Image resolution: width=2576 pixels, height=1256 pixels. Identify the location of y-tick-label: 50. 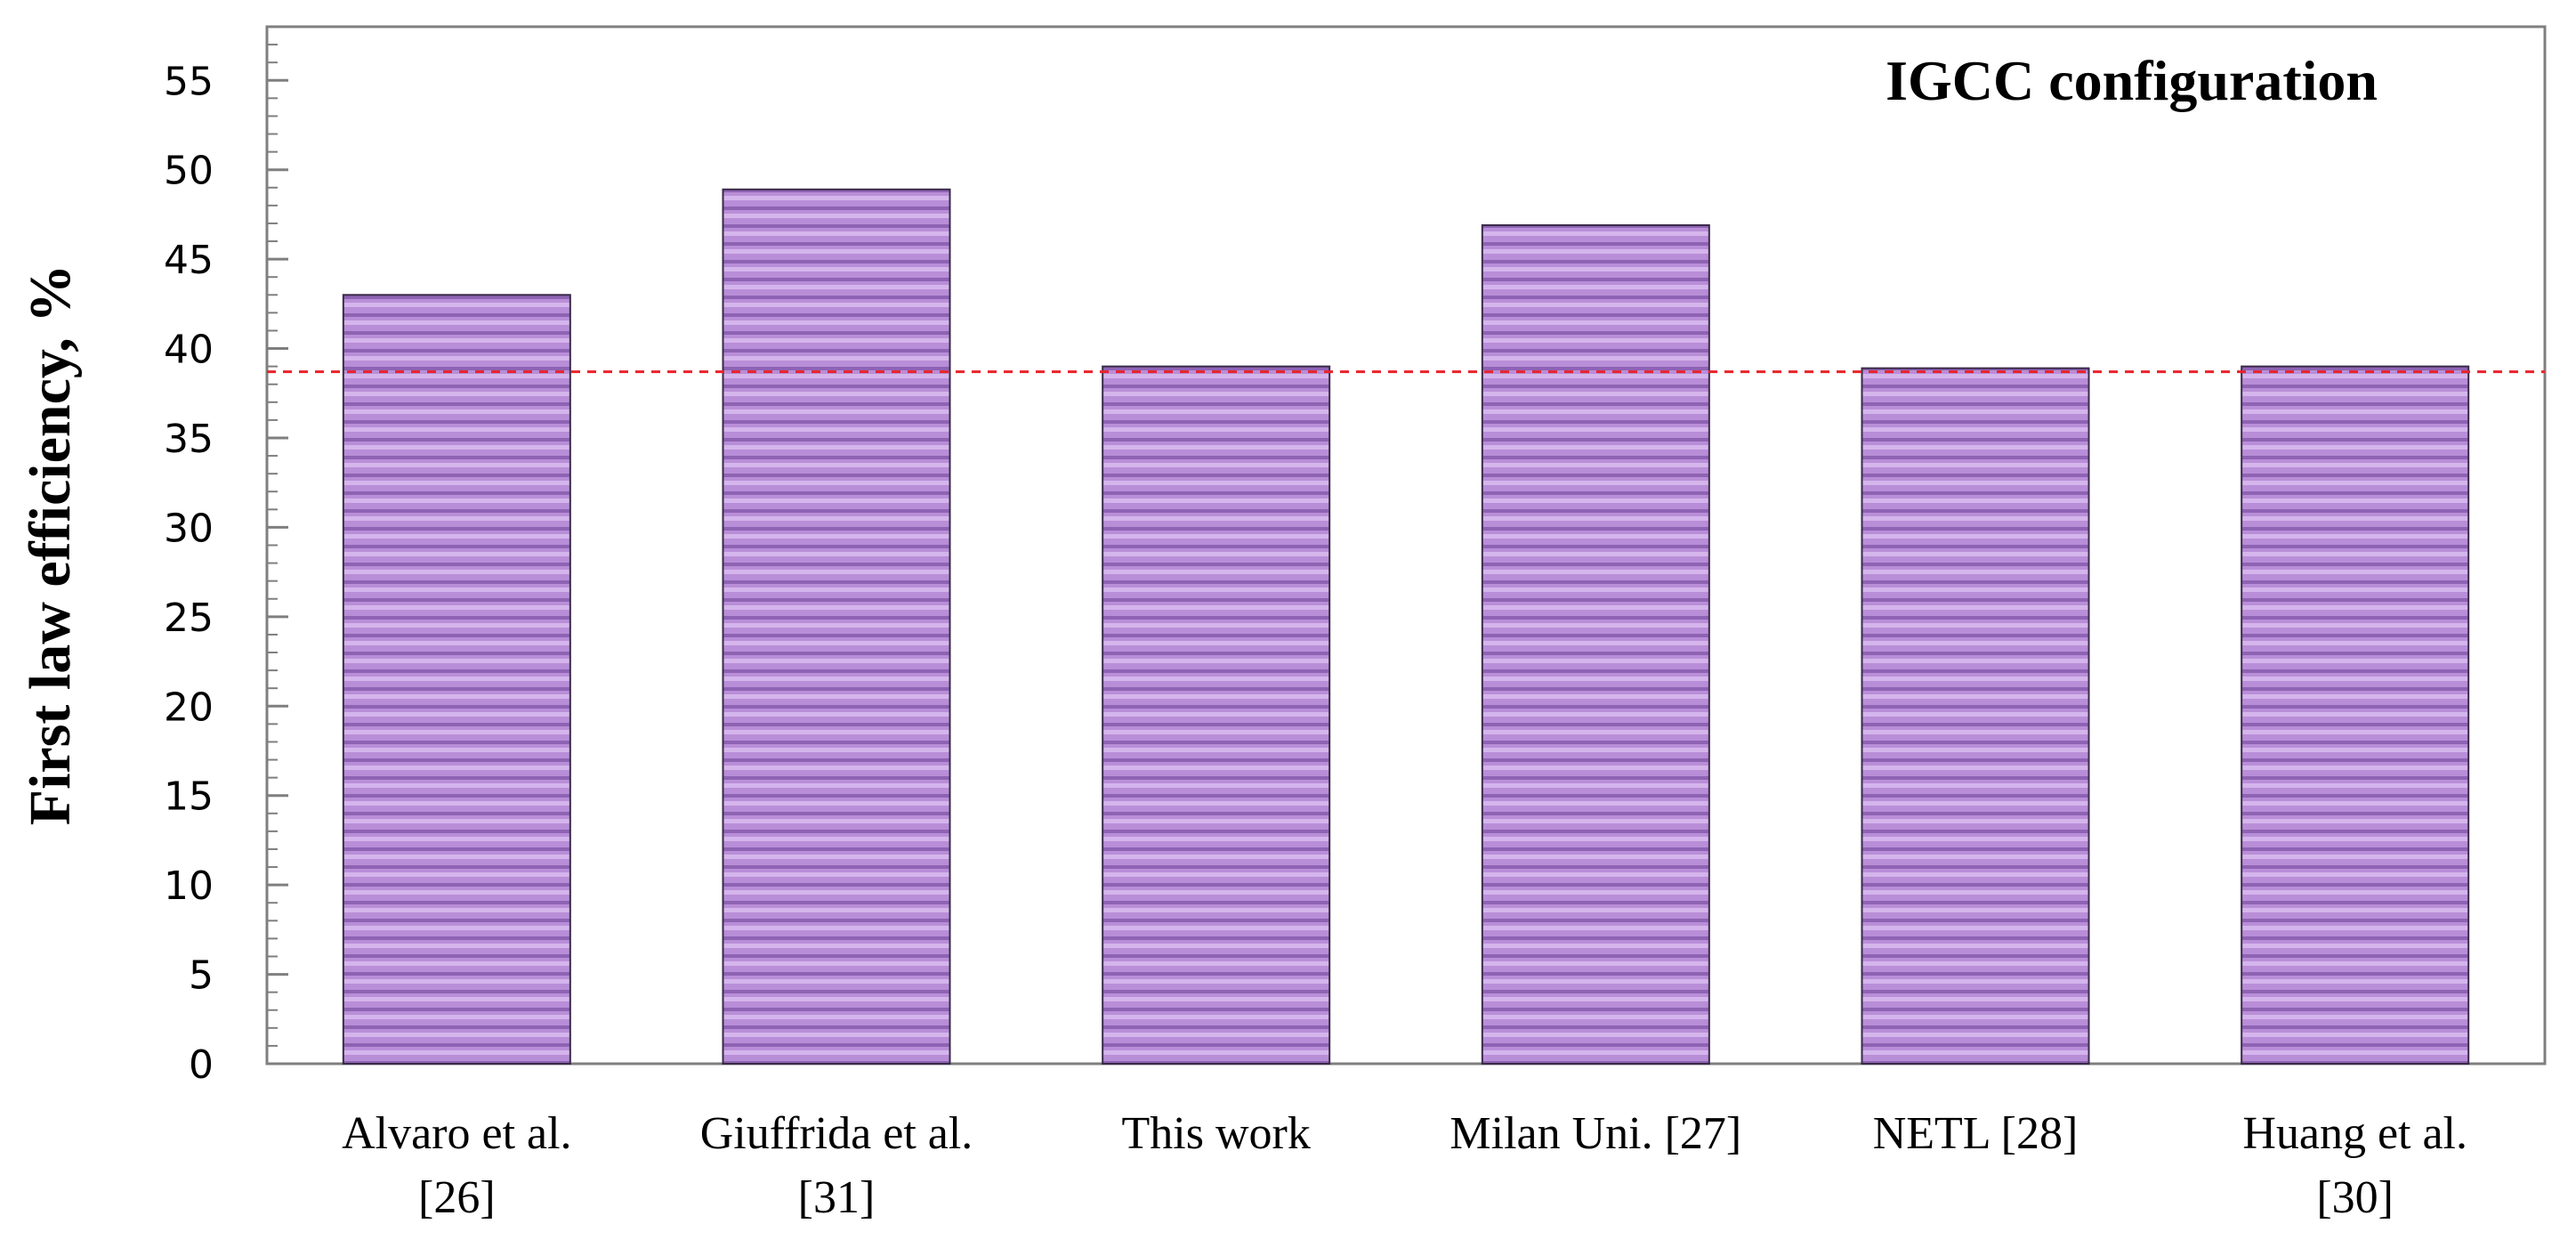
(189, 171).